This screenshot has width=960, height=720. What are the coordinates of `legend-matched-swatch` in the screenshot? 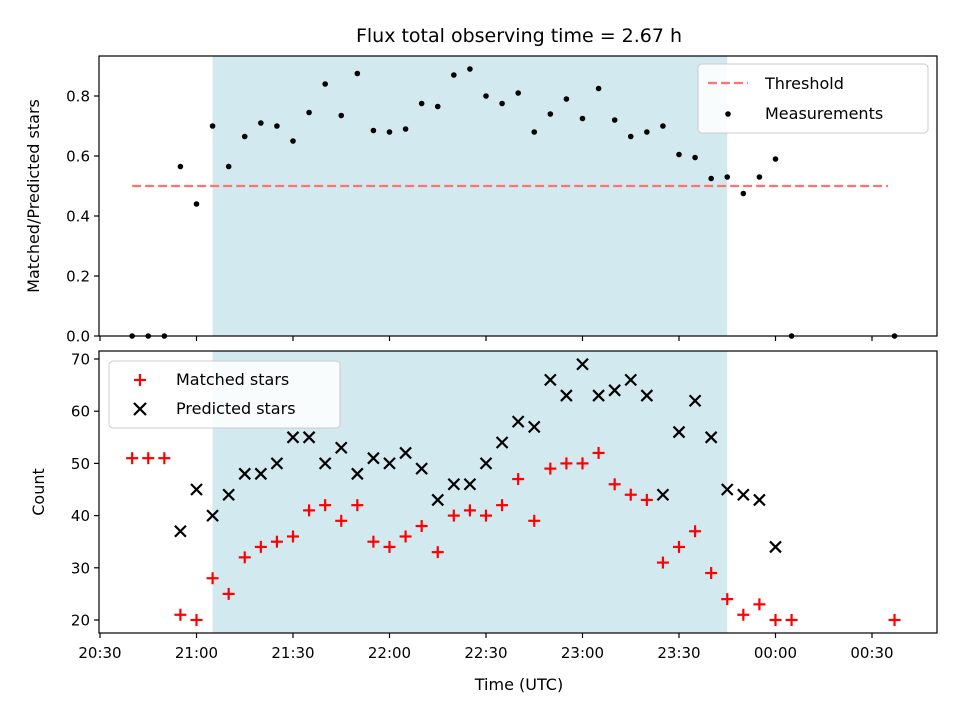 It's located at (140, 380).